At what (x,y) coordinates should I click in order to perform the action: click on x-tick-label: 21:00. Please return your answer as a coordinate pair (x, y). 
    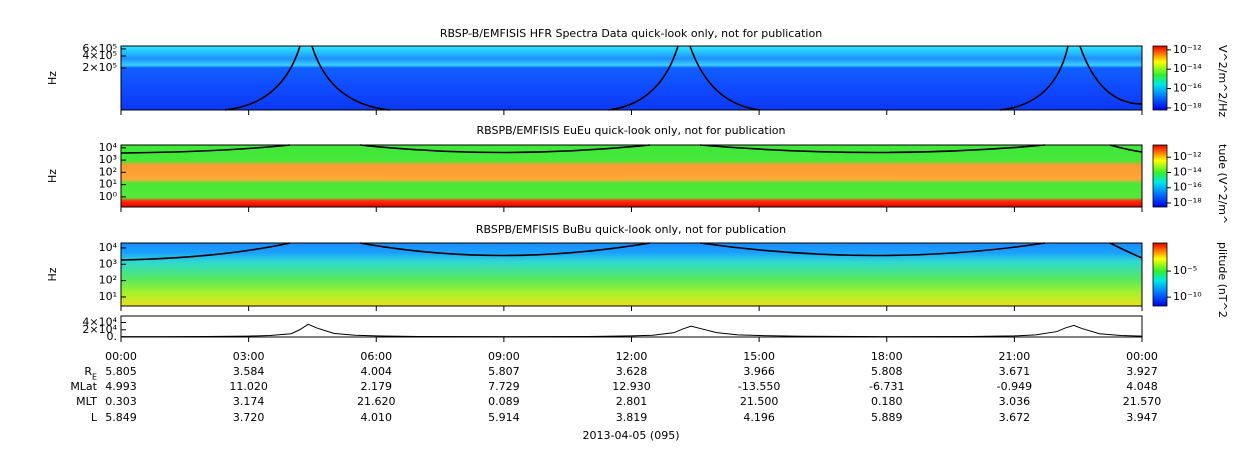
    Looking at the image, I should click on (1015, 356).